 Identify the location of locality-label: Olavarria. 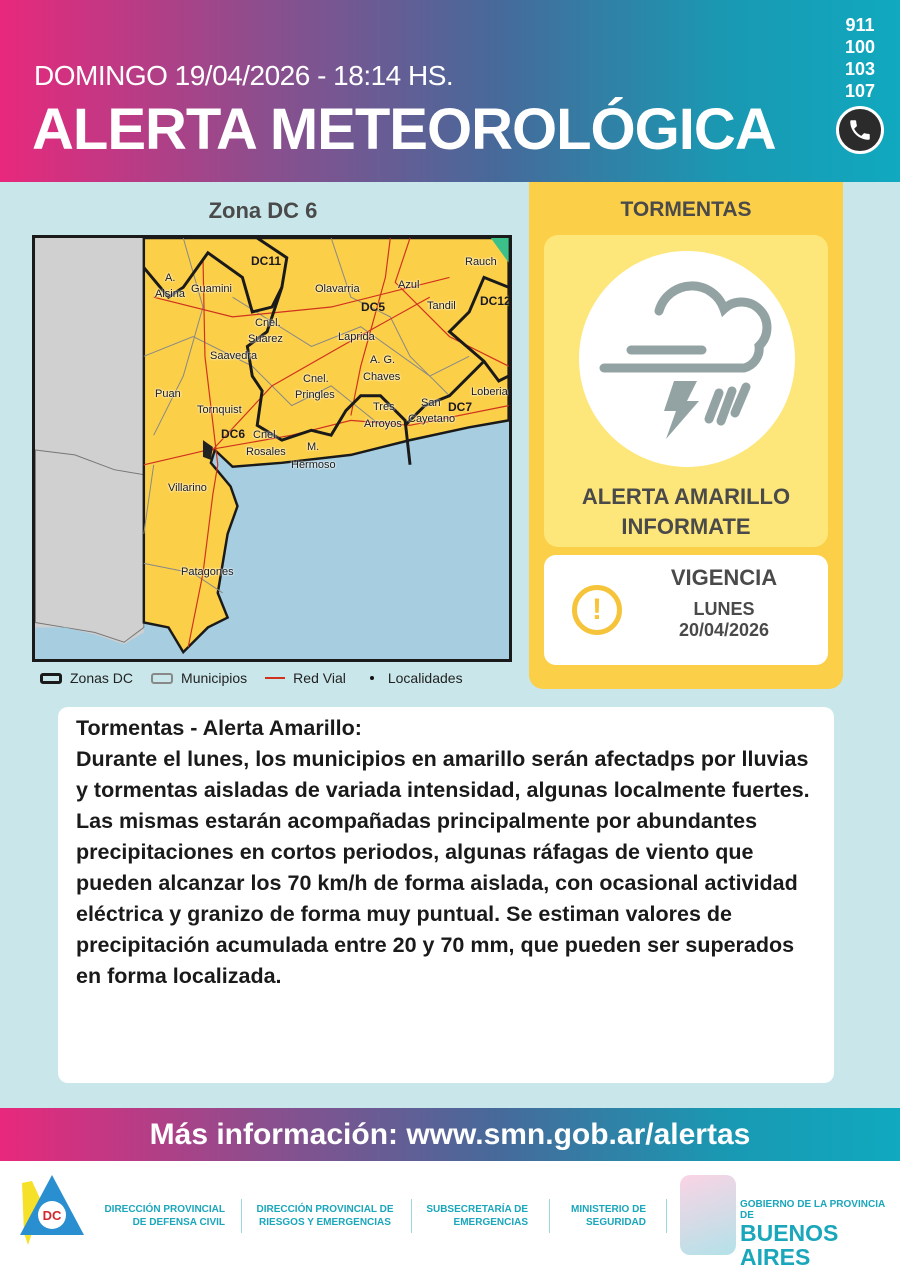
(337, 289).